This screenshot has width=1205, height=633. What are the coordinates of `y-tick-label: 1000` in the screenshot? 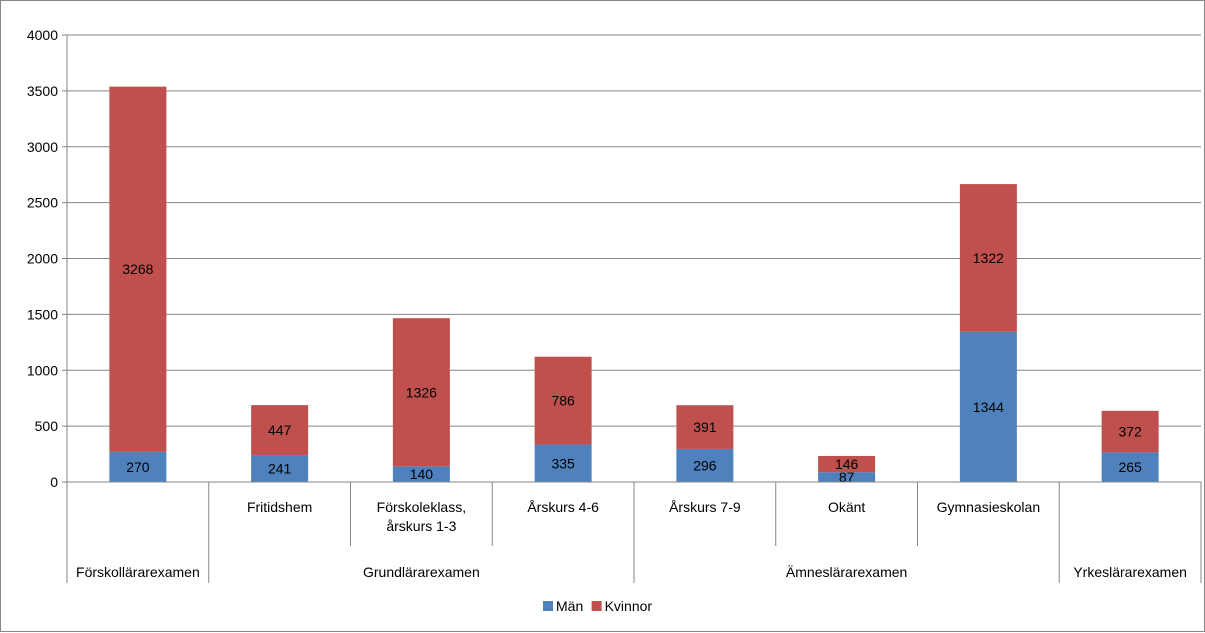 It's located at (42, 370).